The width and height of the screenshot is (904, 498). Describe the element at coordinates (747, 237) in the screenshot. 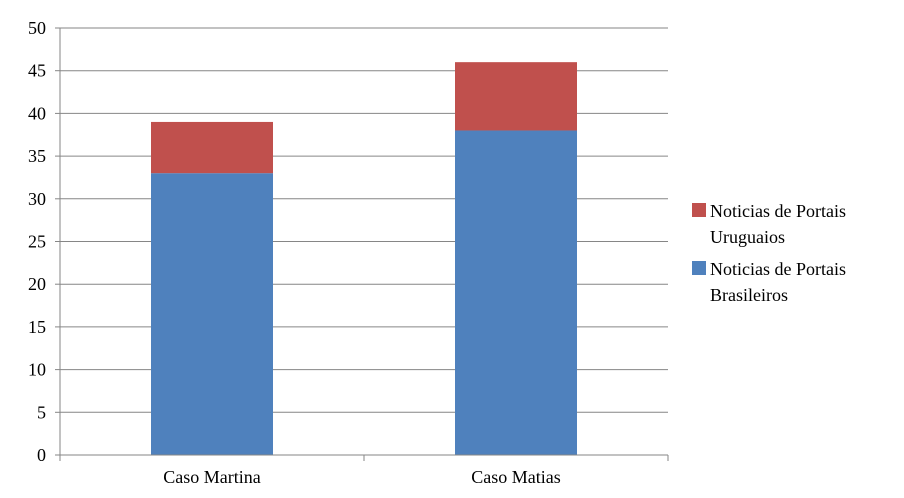

I see `legend-label: Uruguaios` at that location.